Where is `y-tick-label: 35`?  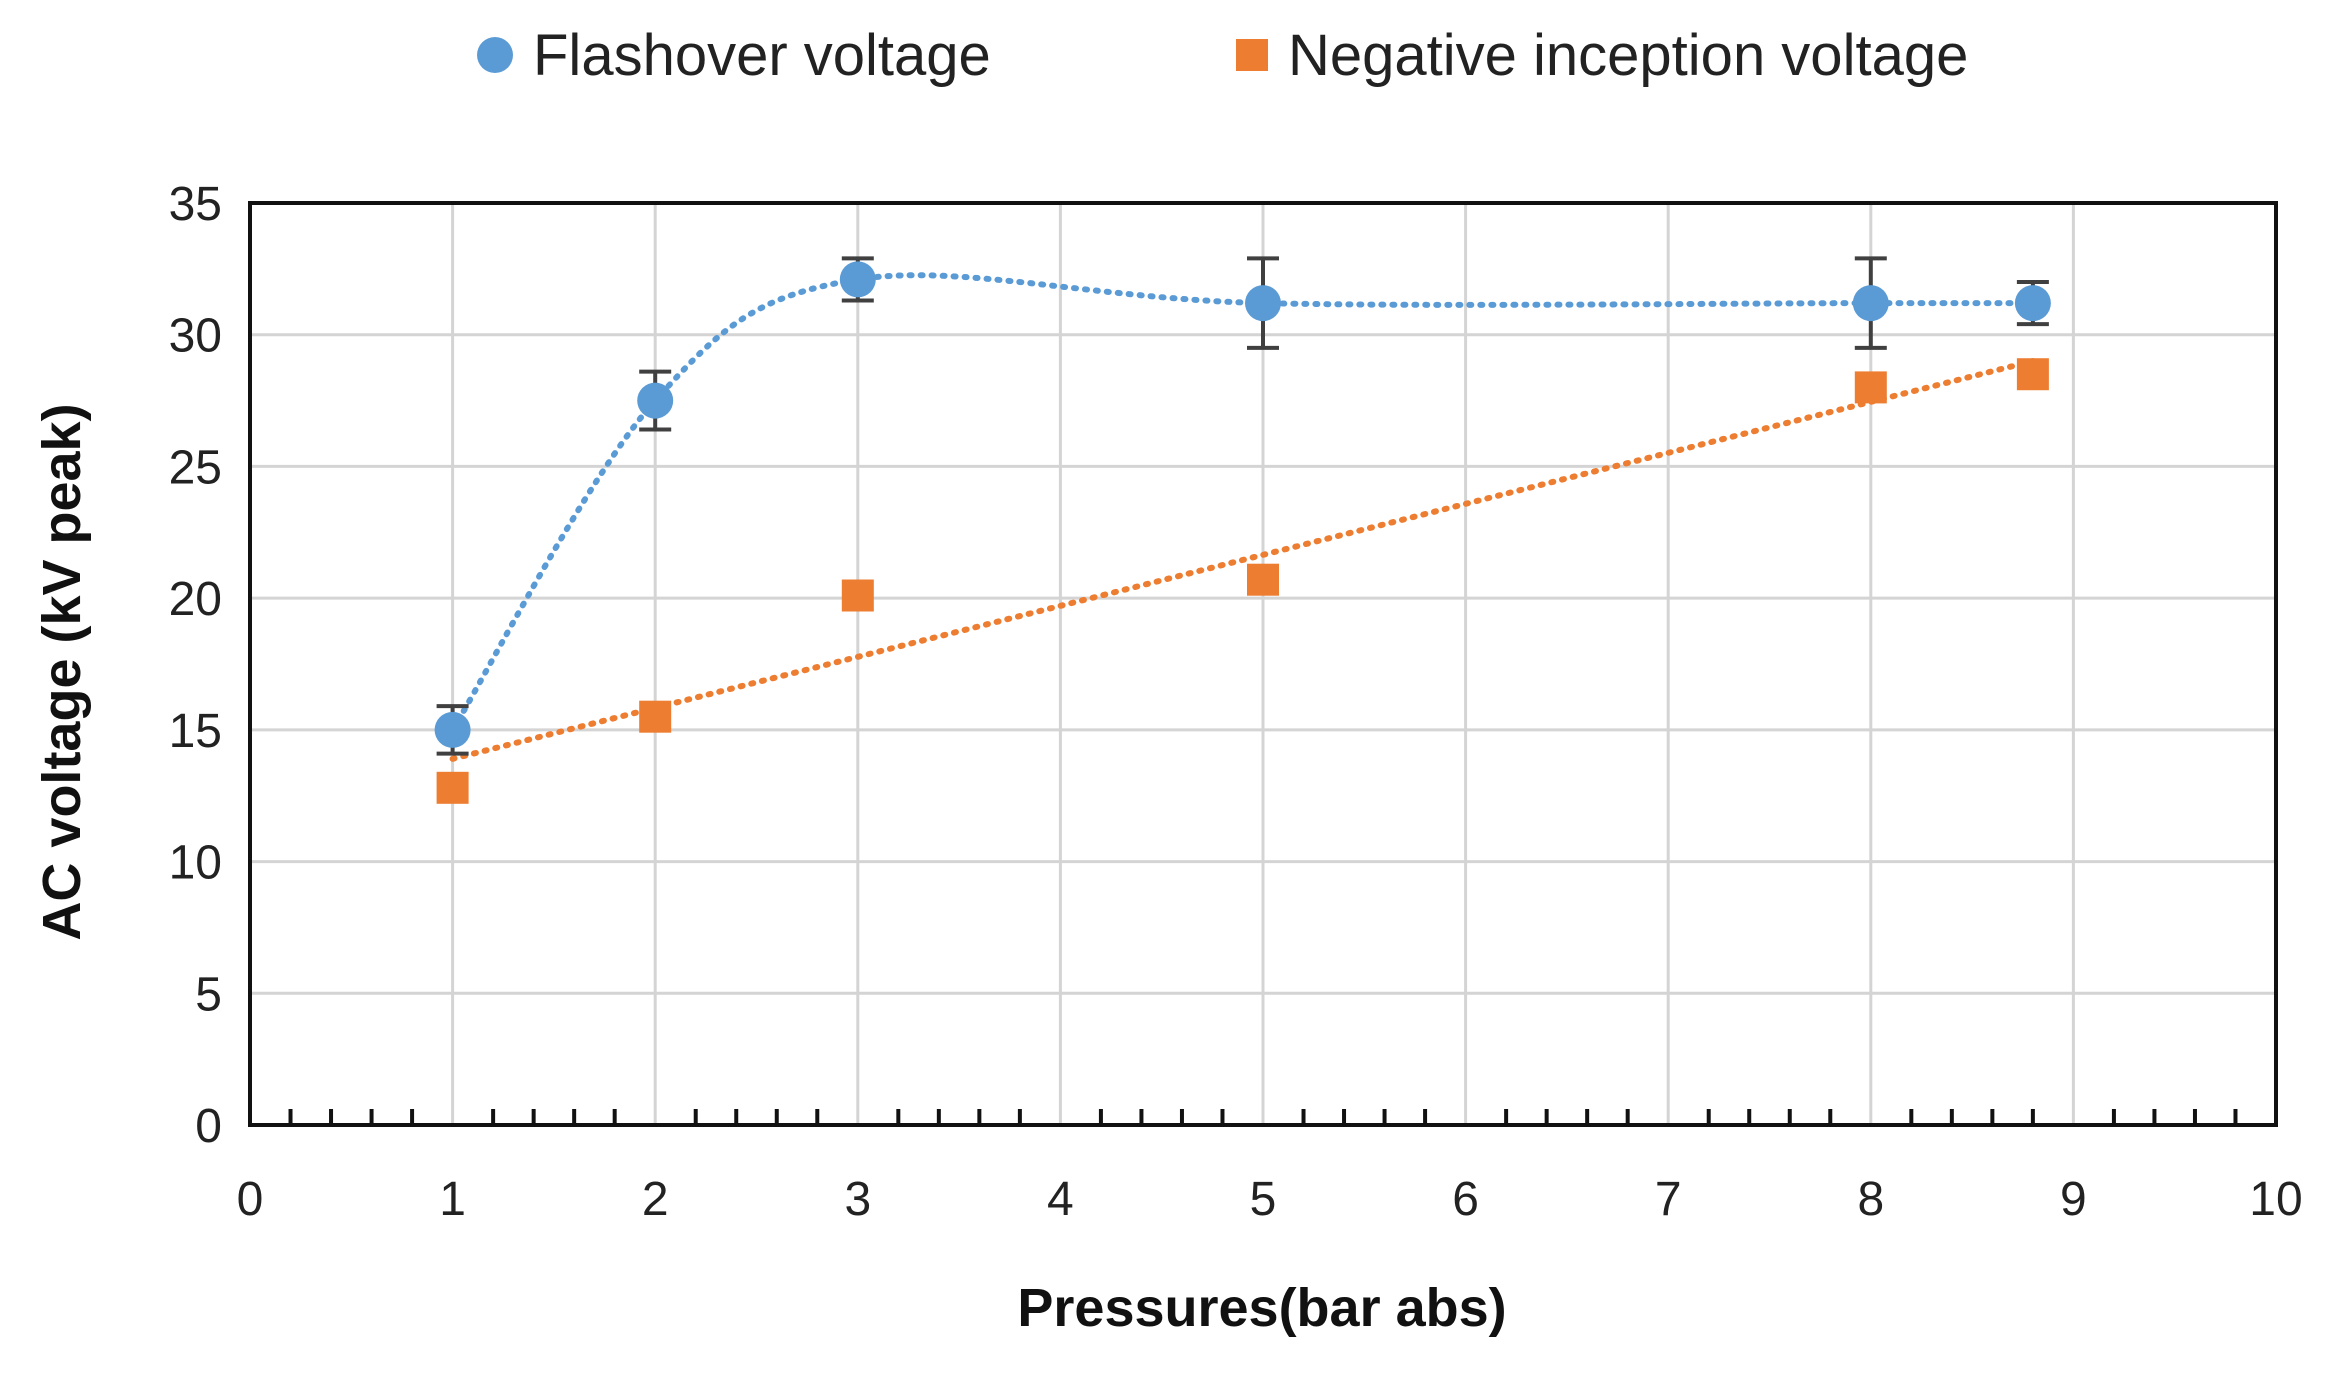
y-tick-label: 35 is located at coordinates (195, 204).